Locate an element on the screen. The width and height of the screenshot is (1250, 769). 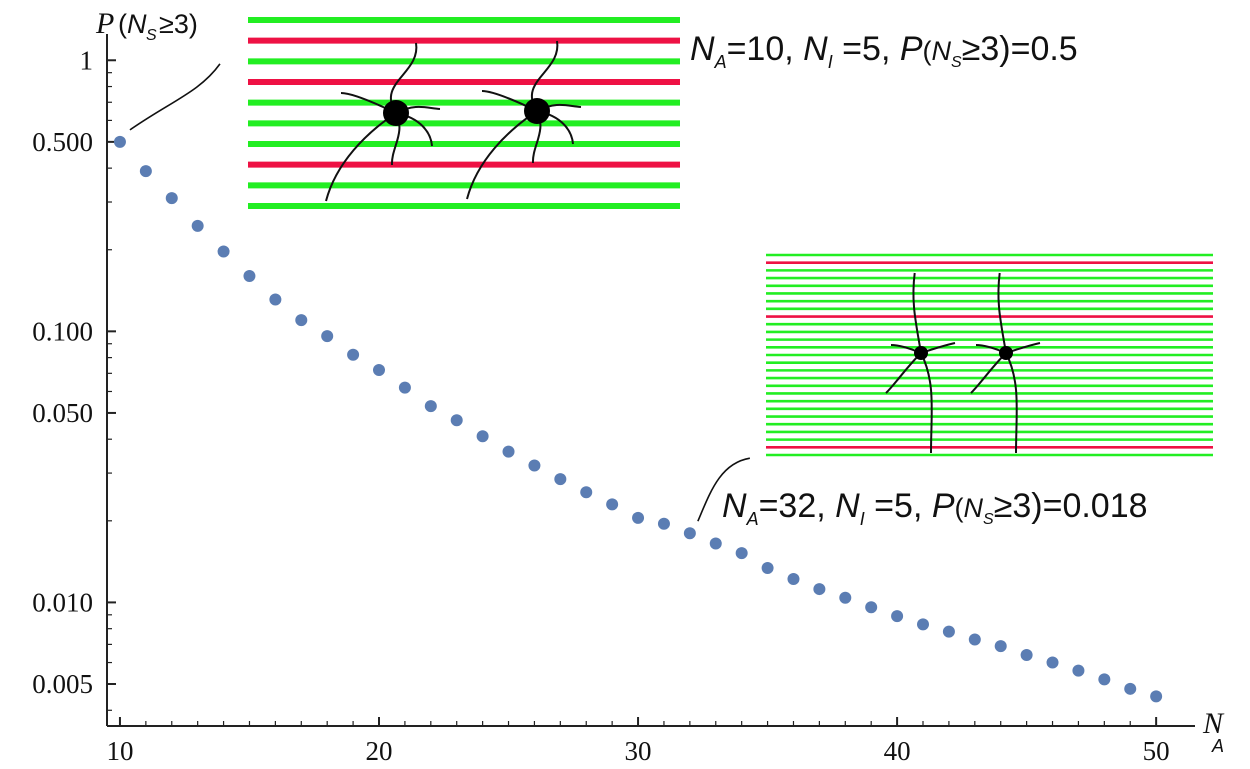
annotation-2-p: P is located at coordinates (943, 506).